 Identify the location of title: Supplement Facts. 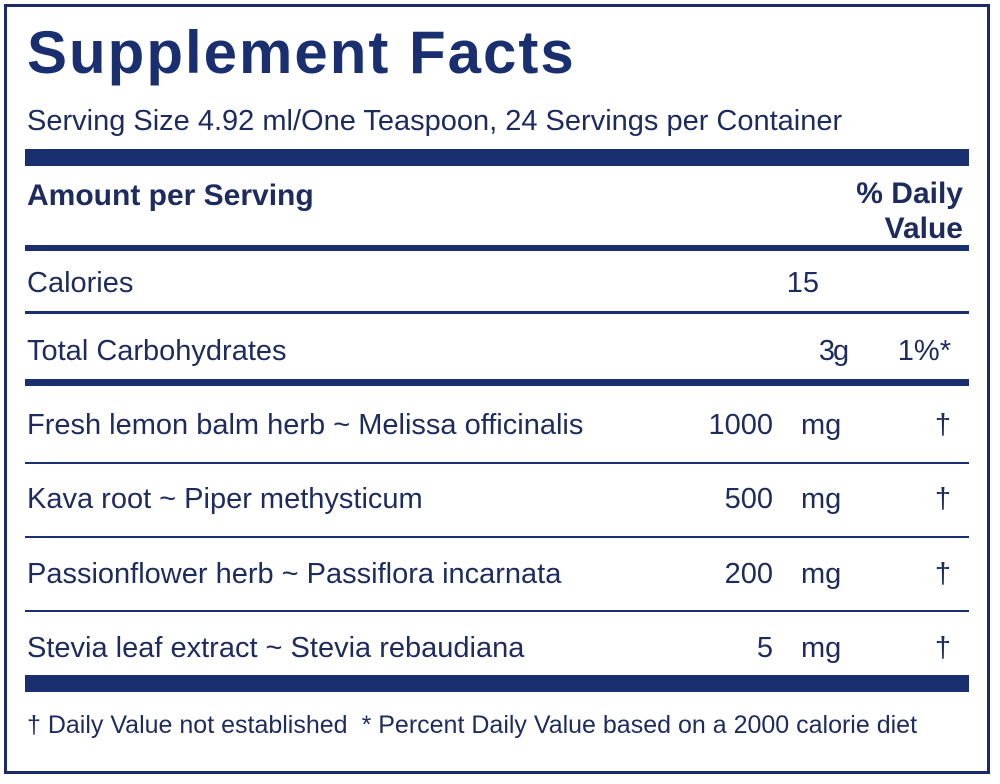
(301, 52).